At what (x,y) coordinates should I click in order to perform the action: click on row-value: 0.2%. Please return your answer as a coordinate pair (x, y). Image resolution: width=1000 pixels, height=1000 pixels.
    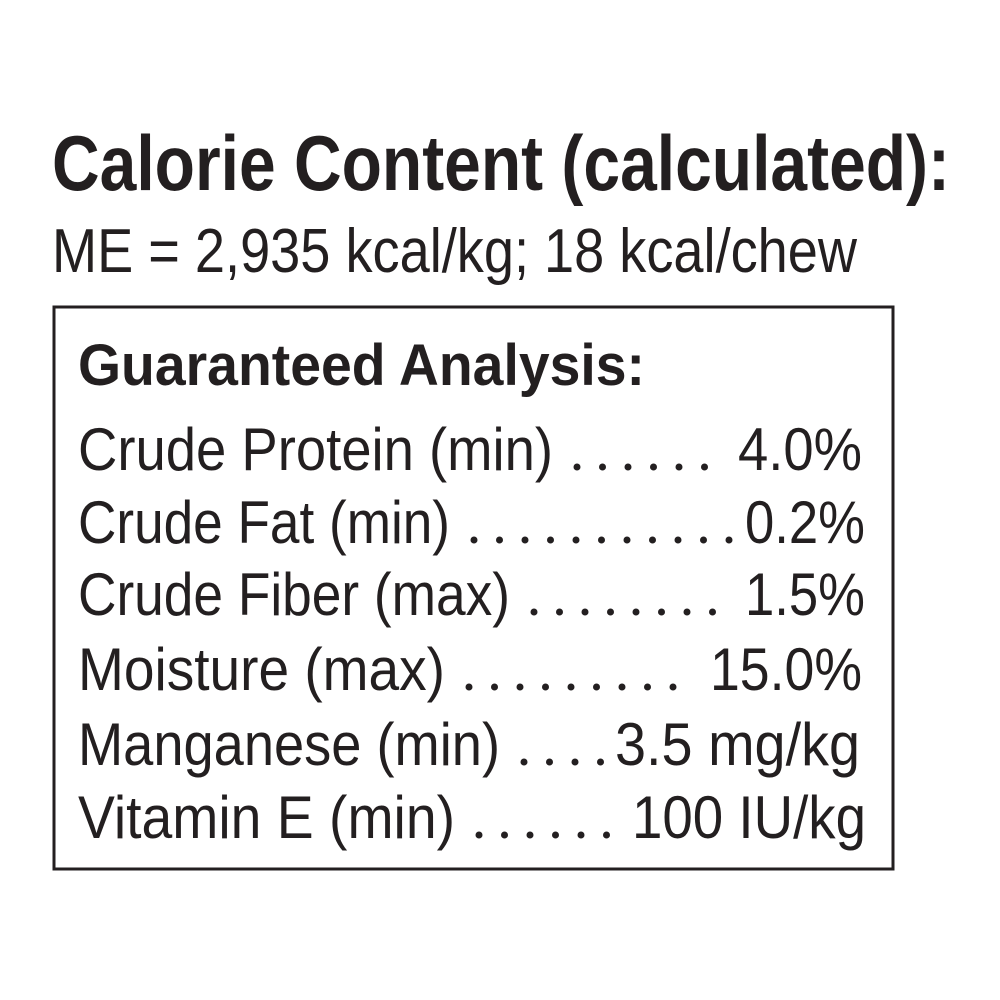
    Looking at the image, I should click on (805, 522).